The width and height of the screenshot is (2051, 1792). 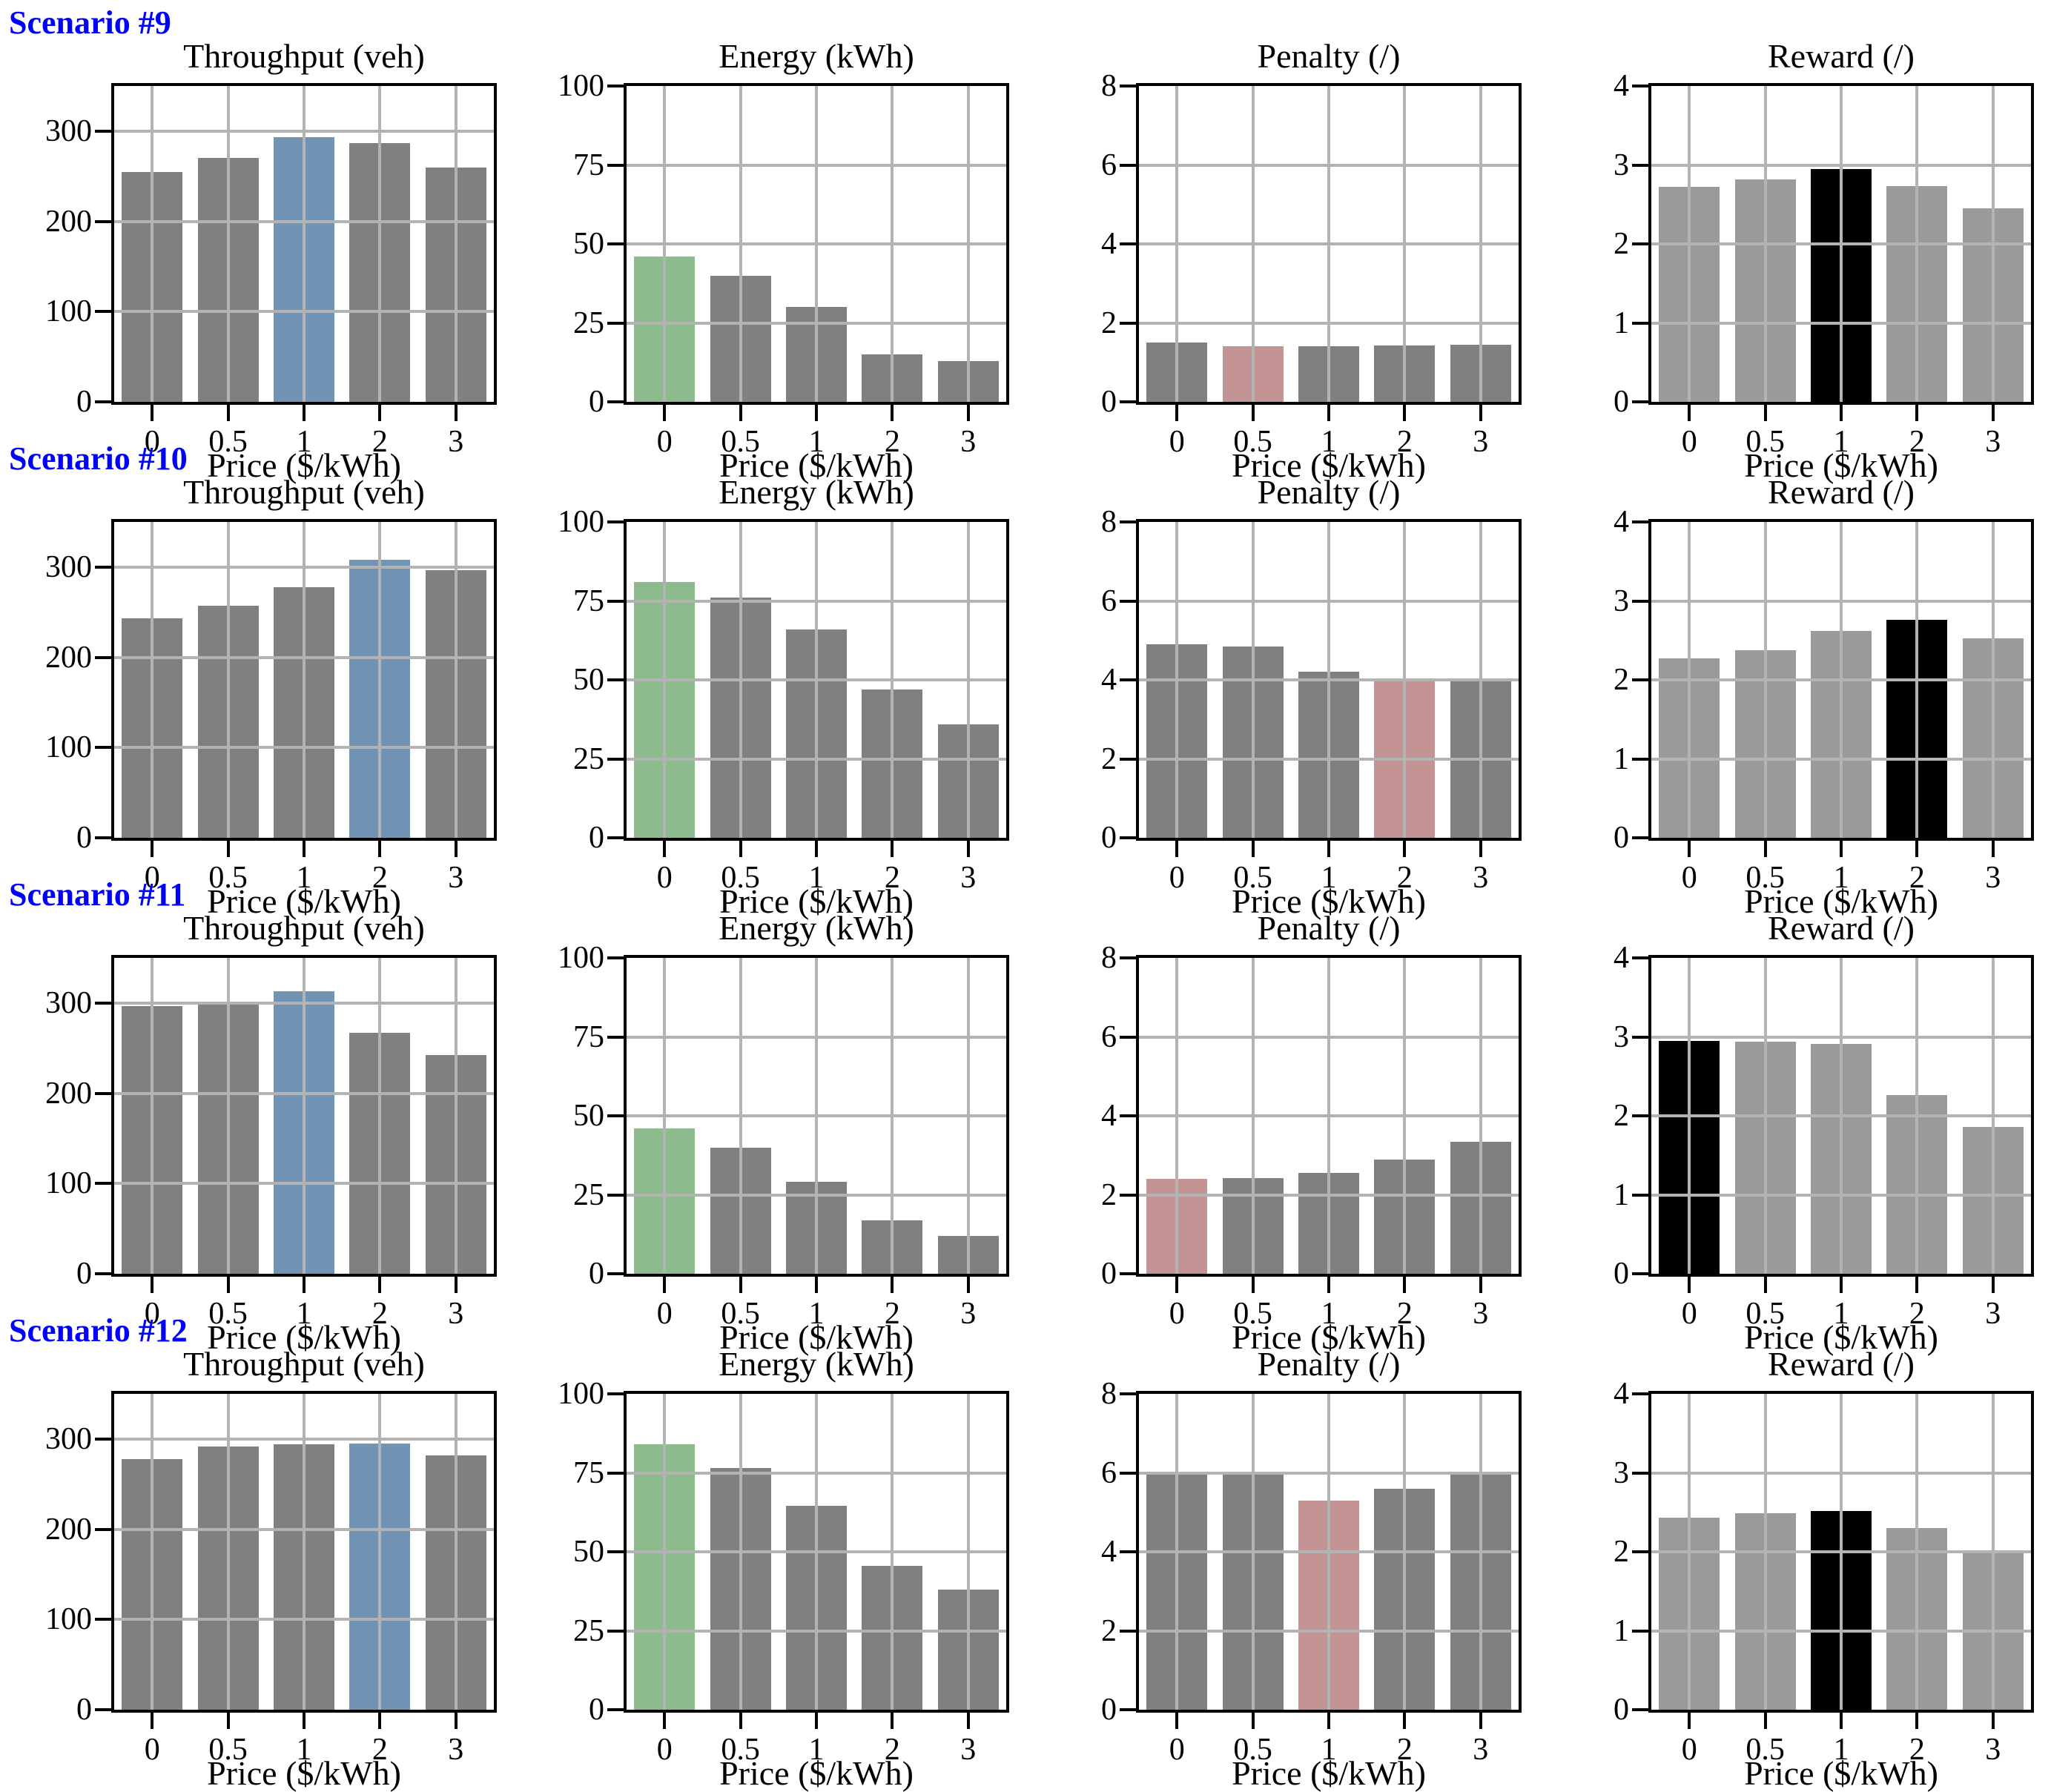 What do you see at coordinates (1621, 1036) in the screenshot?
I see `y-tick-label: 3` at bounding box center [1621, 1036].